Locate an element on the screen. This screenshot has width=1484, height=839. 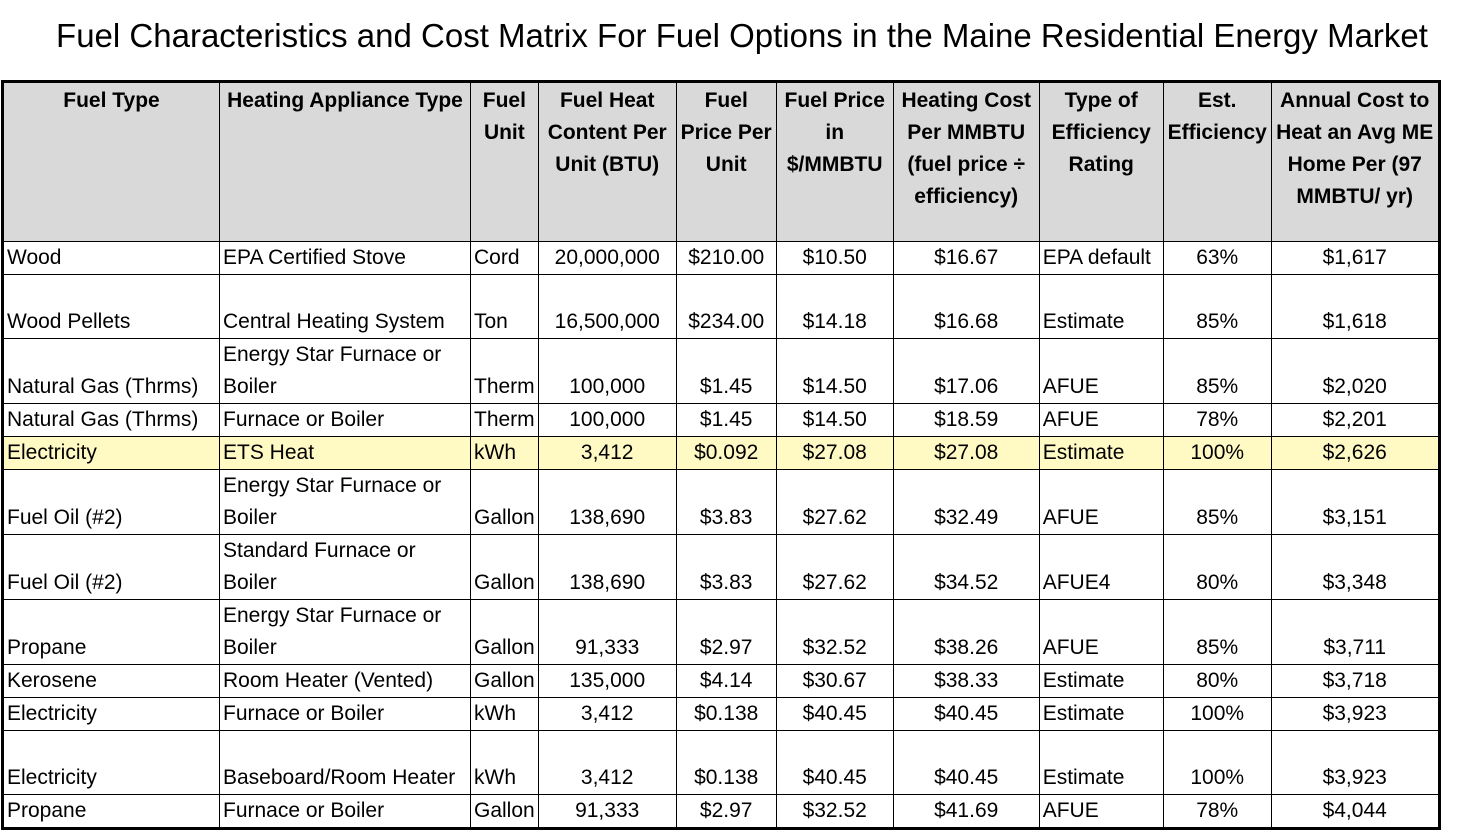
cell-price-per-unit: $234.00 is located at coordinates (726, 306).